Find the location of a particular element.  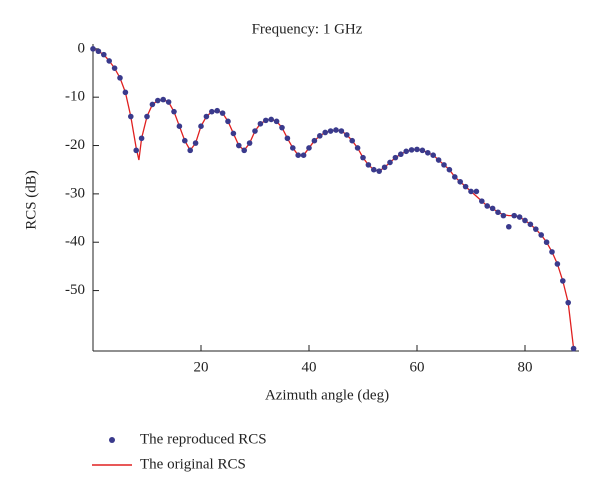

y-axis-label: RCS (dB) is located at coordinates (31, 200).